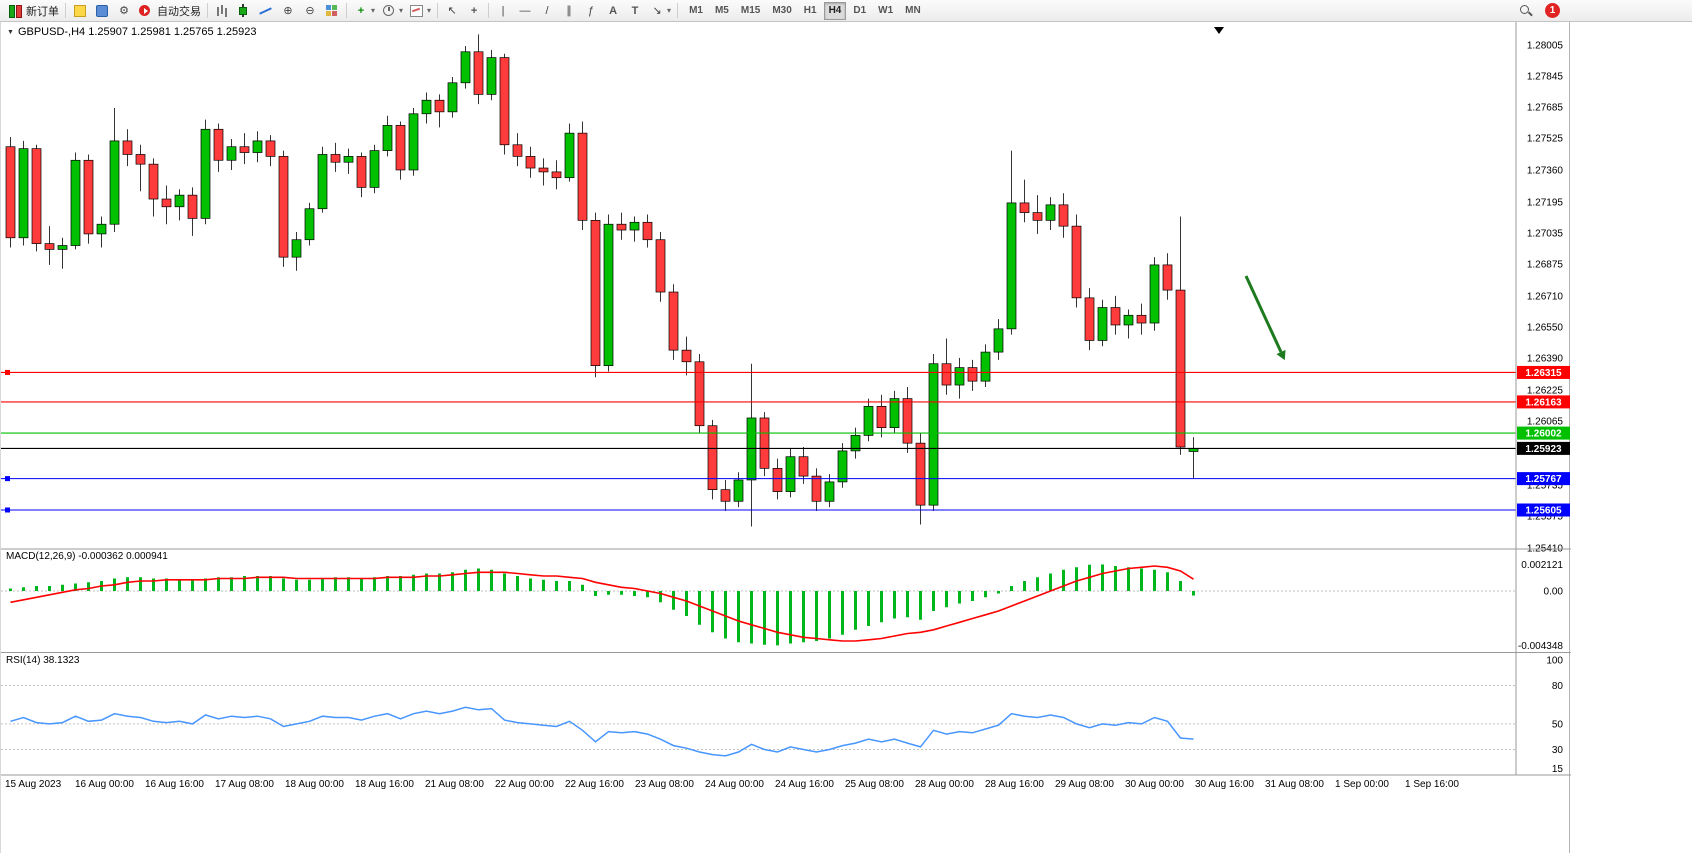 The width and height of the screenshot is (1692, 853). Describe the element at coordinates (1294, 784) in the screenshot. I see `svg-text: 31 Aug 08:00` at that location.